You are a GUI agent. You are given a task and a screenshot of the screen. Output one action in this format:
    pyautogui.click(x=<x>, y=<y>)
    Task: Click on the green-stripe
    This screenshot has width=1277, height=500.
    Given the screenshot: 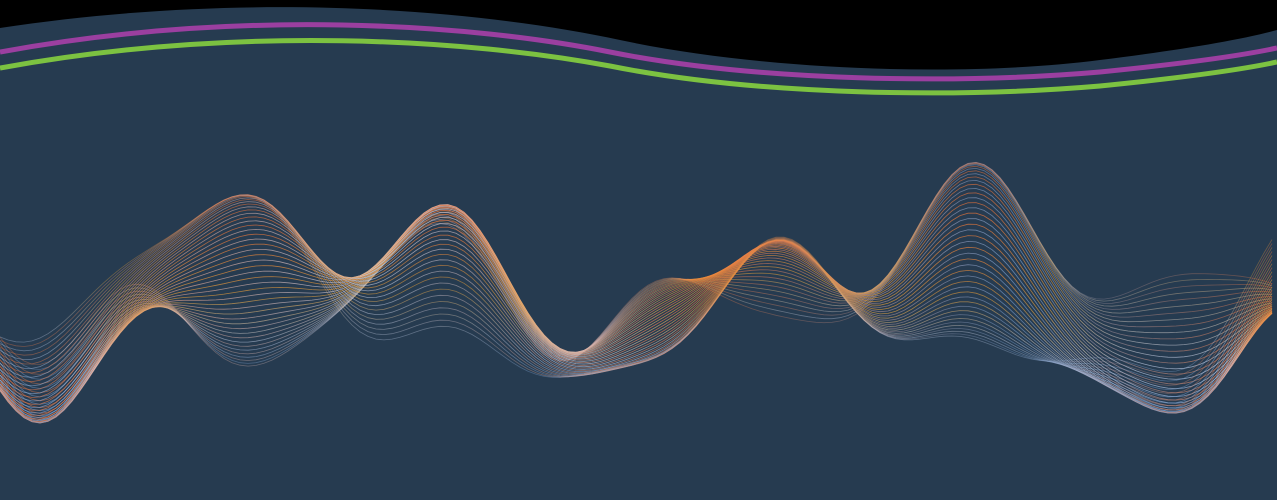 What is the action you would take?
    pyautogui.click(x=638, y=67)
    